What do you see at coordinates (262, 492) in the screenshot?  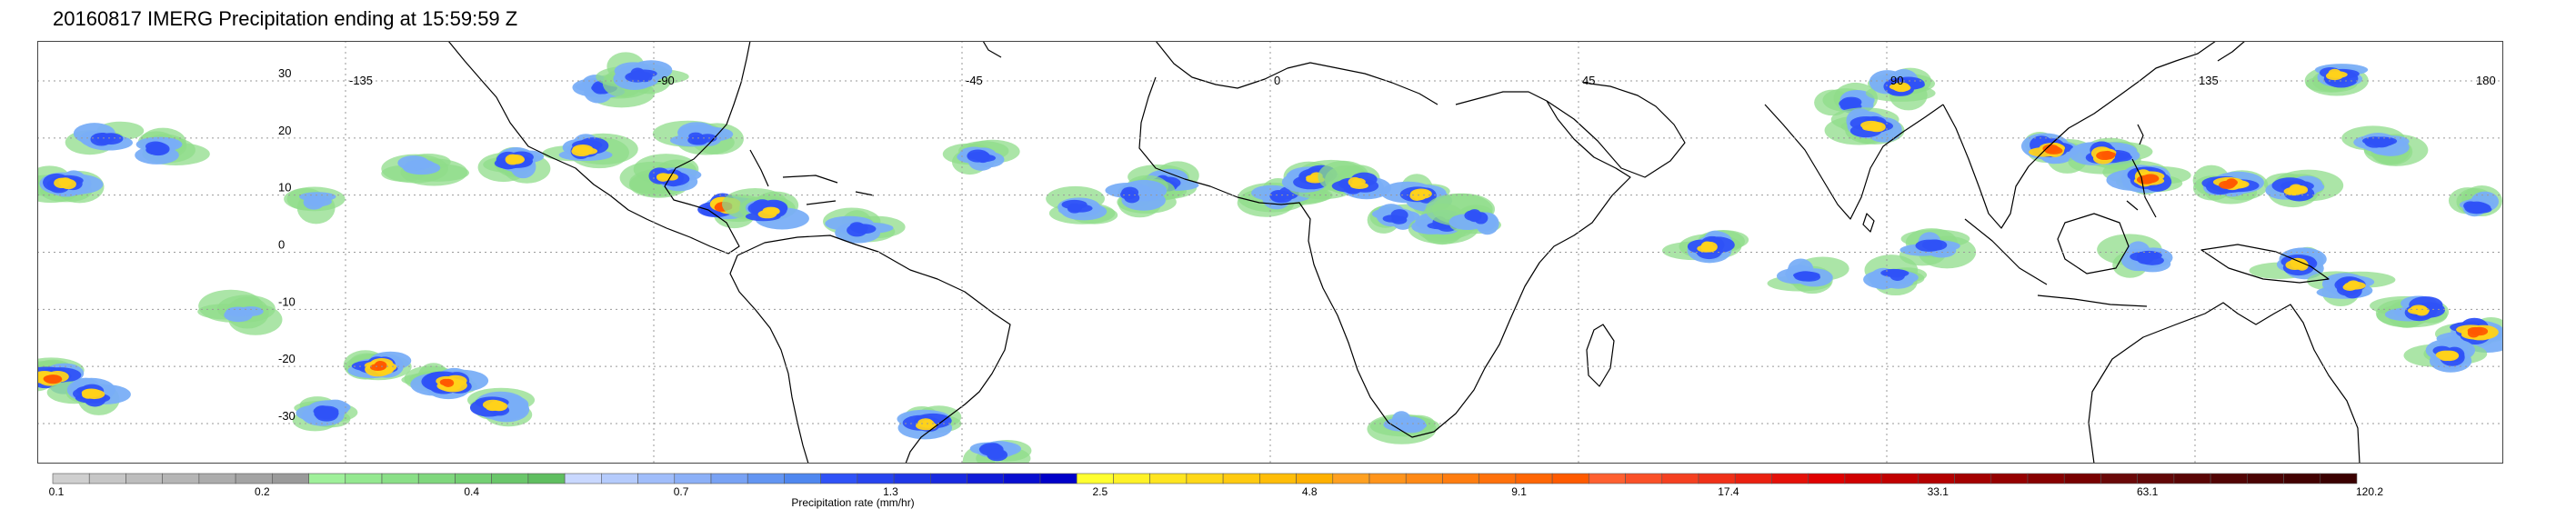 I see `colorbar-tick-label: 0.2` at bounding box center [262, 492].